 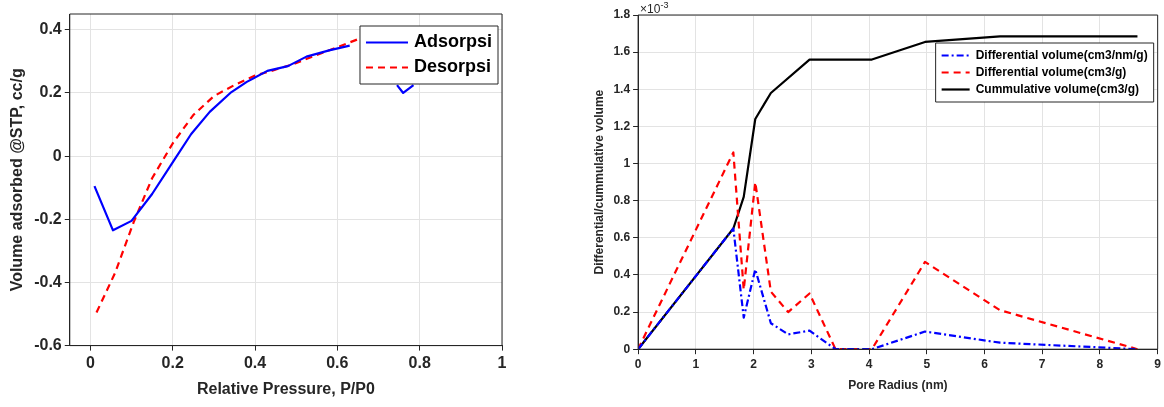 What do you see at coordinates (452, 66) in the screenshot?
I see `legend-label: Desorpsi` at bounding box center [452, 66].